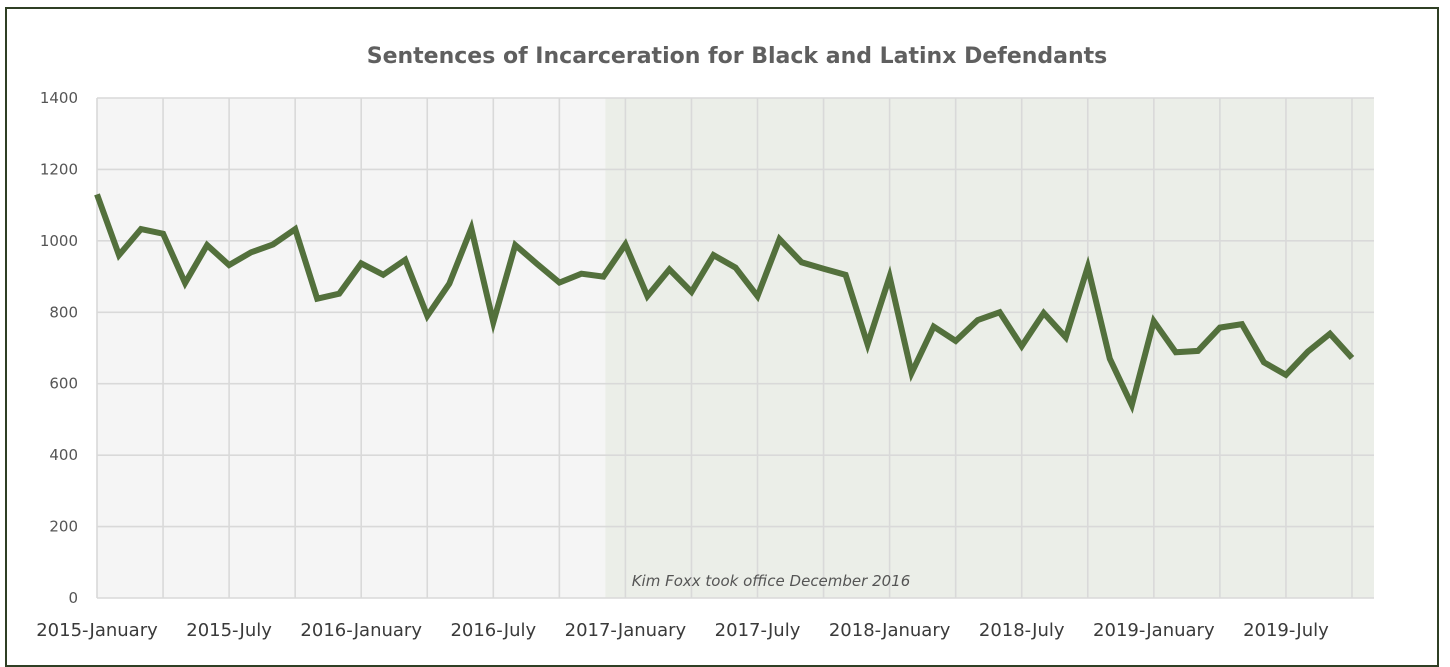  Describe the element at coordinates (890, 630) in the screenshot. I see `x-tick-label: 2018-January` at that location.